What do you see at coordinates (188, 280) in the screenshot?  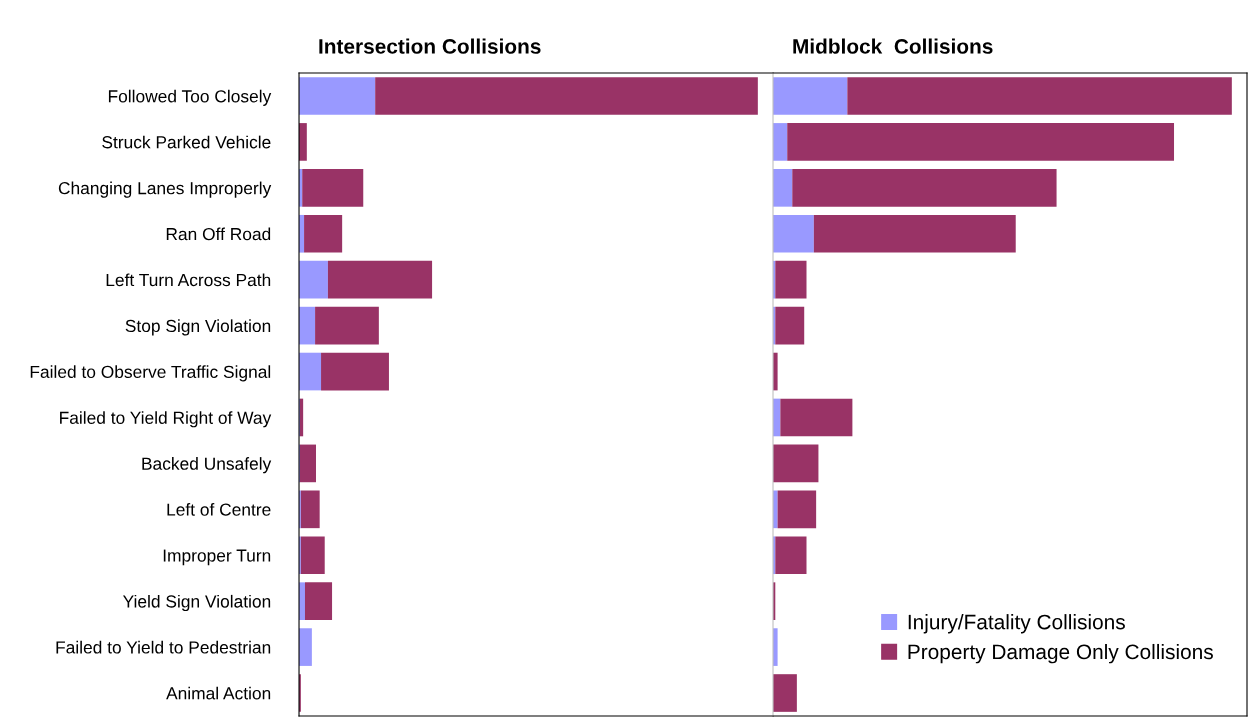 I see `y-tick-label: Left Turn Across Path` at bounding box center [188, 280].